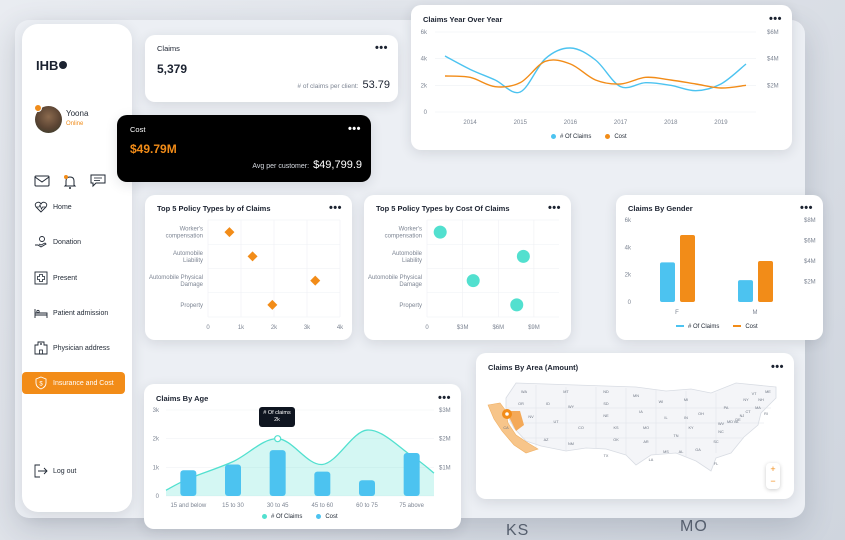  What do you see at coordinates (277, 413) in the screenshot?
I see `tooltip-title: # Of claims` at bounding box center [277, 413].